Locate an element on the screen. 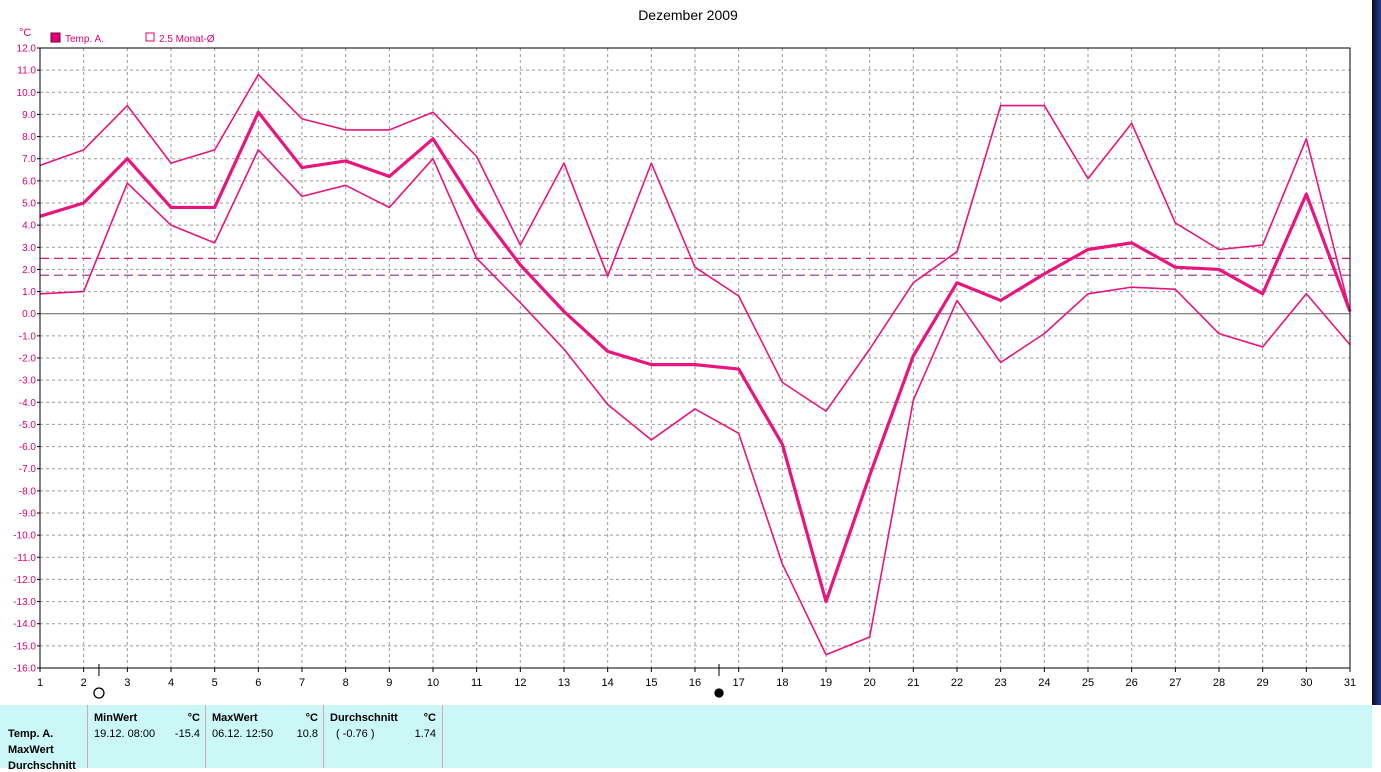 Image resolution: width=1381 pixels, height=772 pixels. y-tick-label: -3.0 is located at coordinates (28, 381).